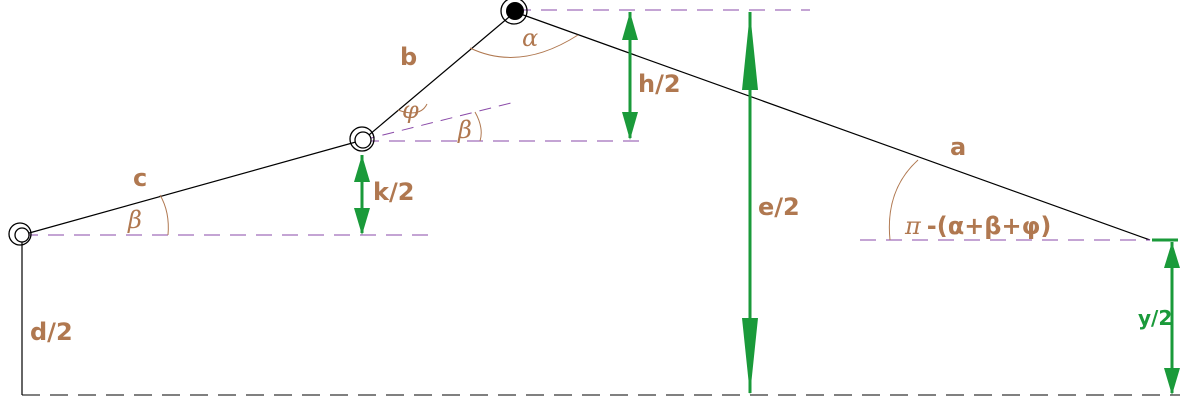 Image resolution: width=1189 pixels, height=401 pixels. I want to click on segment-c, so click(192, 187).